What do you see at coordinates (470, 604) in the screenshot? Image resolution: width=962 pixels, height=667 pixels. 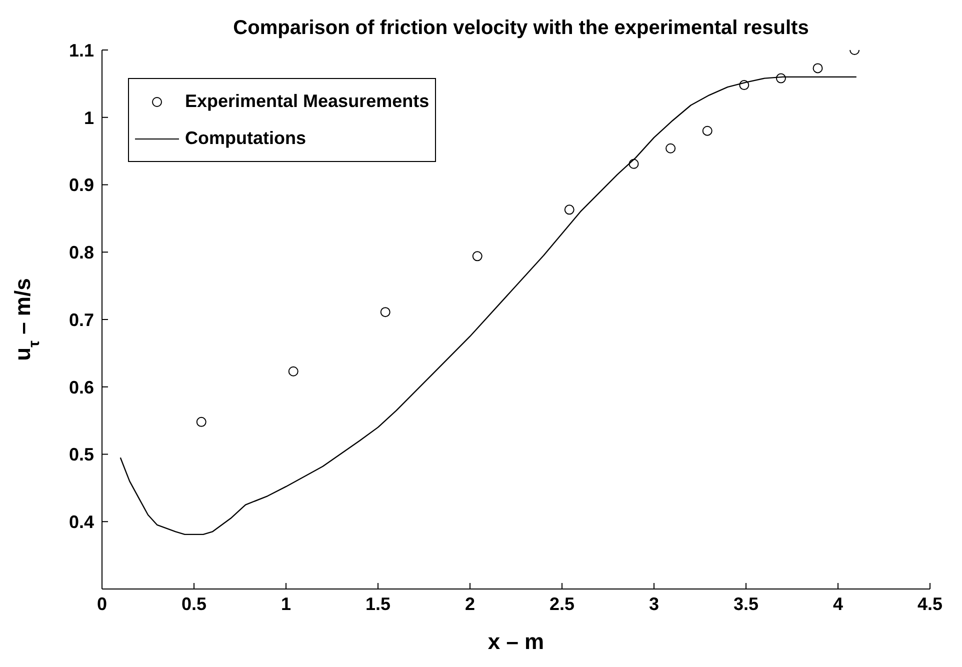 I see `x-tick-label: 2` at bounding box center [470, 604].